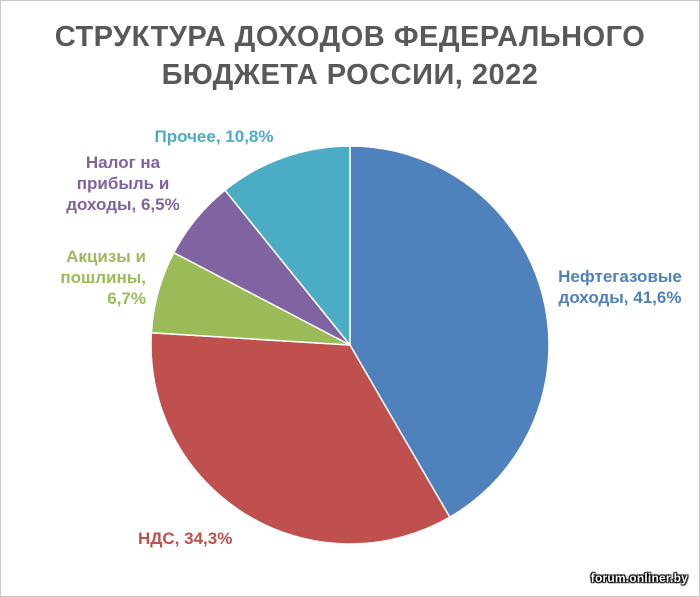 This screenshot has height=597, width=700. Describe the element at coordinates (639, 578) in the screenshot. I see `watermark: forum.onliner.by` at that location.